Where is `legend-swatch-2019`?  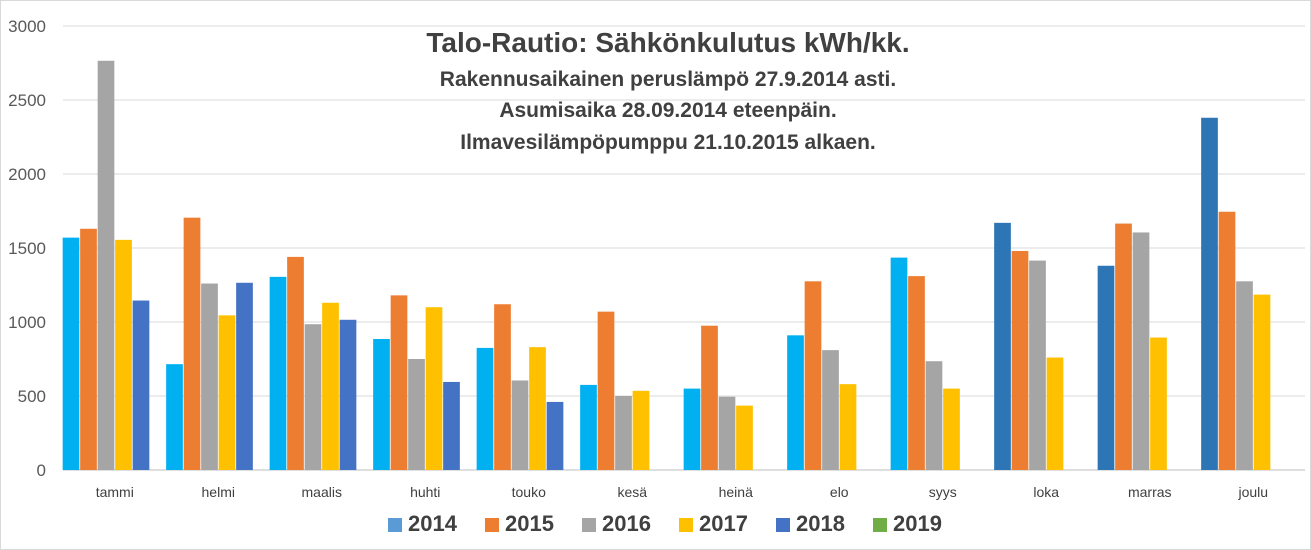 legend-swatch-2019 is located at coordinates (880, 525).